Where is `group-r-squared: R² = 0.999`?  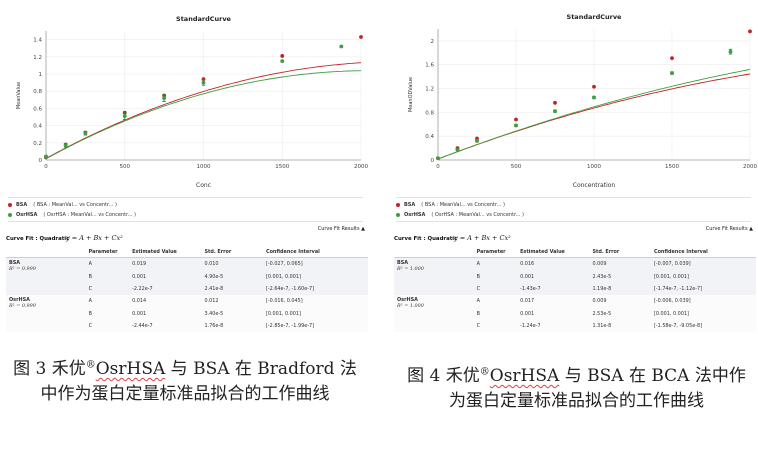 group-r-squared: R² = 0.999 is located at coordinates (22, 269).